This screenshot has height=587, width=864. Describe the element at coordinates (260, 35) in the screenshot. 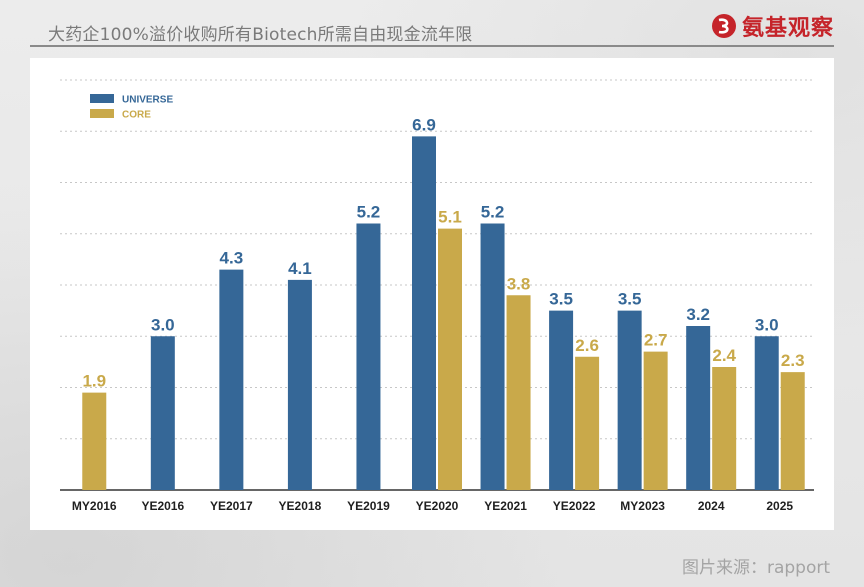

I see `page-title: 大药企100%溢价收购所有Biotech所需自由现金流年限` at that location.